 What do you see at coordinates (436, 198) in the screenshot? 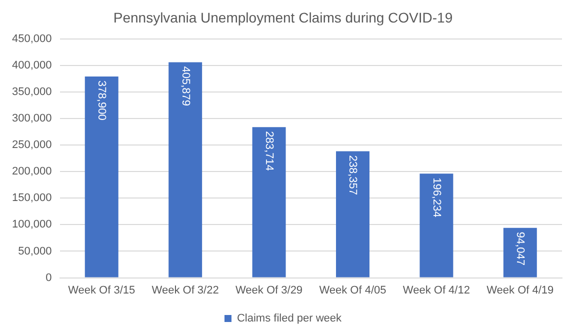
I see `data-label: 196,234` at bounding box center [436, 198].